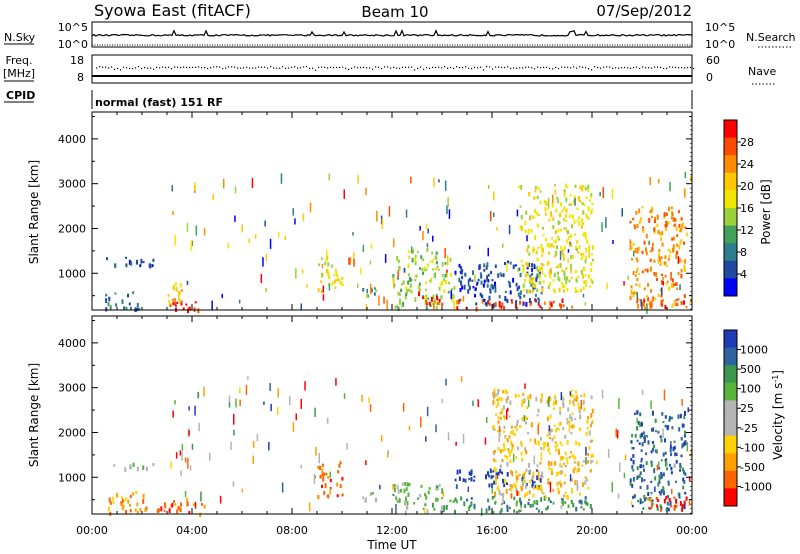 This screenshot has height=554, width=800. What do you see at coordinates (747, 208) in the screenshot?
I see `power-colorbar-label: 16` at bounding box center [747, 208].